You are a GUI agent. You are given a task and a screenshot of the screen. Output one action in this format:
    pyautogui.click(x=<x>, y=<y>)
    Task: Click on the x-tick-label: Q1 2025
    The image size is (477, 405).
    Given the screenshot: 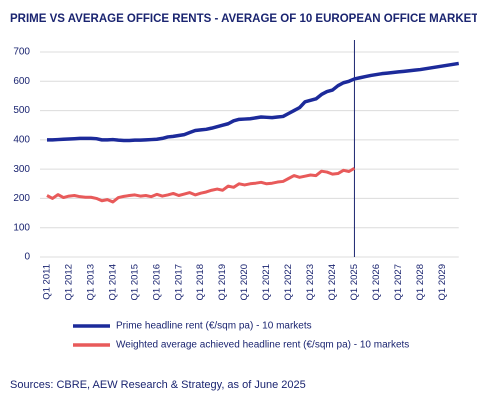 What is the action you would take?
    pyautogui.click(x=354, y=282)
    